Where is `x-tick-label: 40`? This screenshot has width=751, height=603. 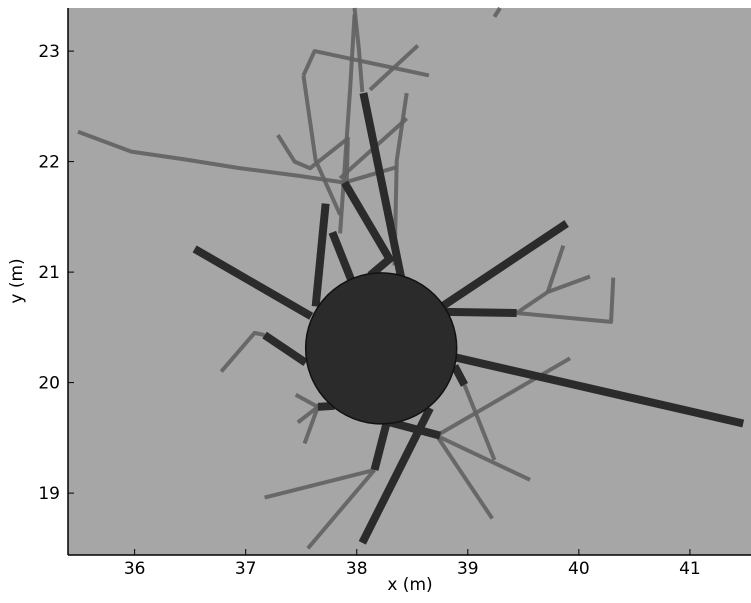 x-tick-label: 40 is located at coordinates (579, 569).